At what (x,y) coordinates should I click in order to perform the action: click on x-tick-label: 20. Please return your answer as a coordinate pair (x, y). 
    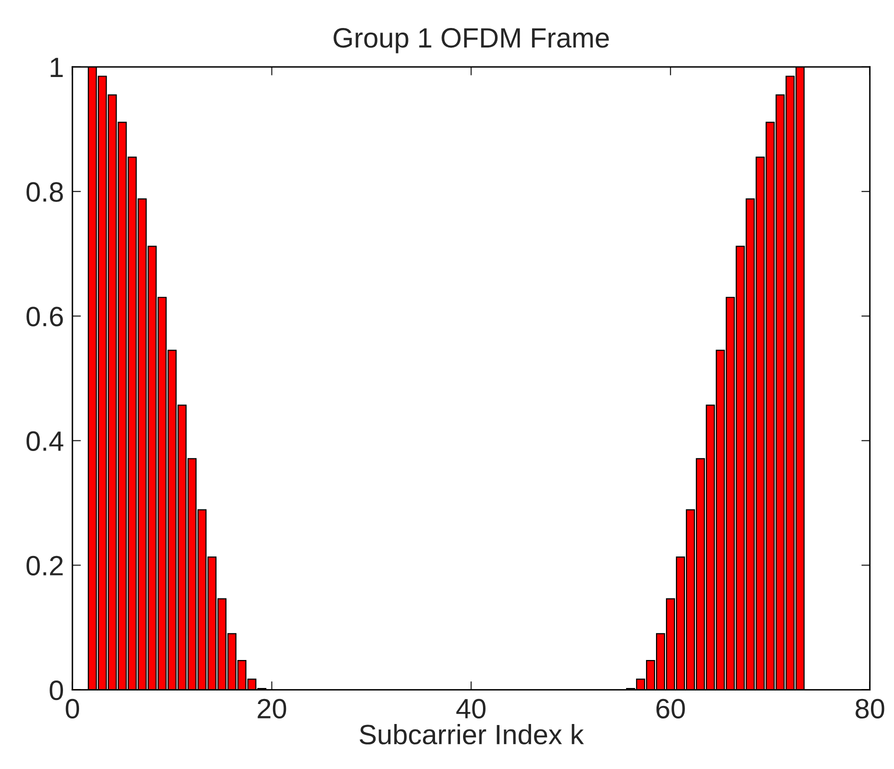
    Looking at the image, I should click on (272, 708).